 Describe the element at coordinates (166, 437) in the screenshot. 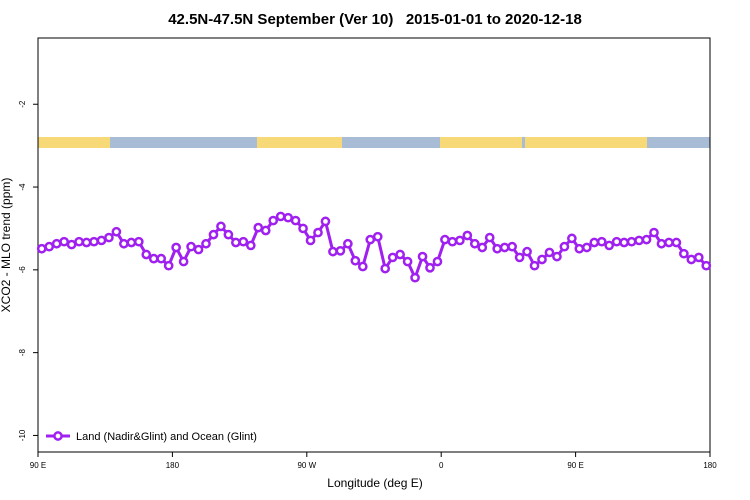

I see `legend-label: Land (Nadir&Glint) and Ocean (Glint)` at that location.